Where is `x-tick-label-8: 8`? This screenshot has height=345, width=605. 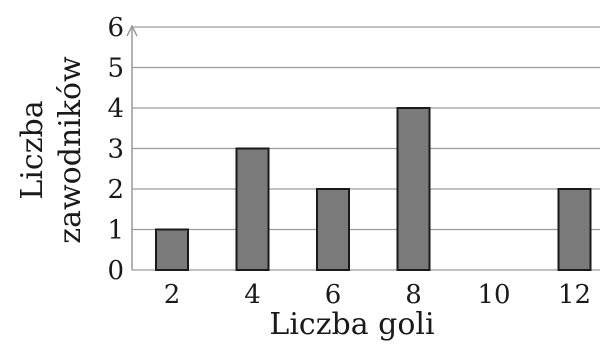
x-tick-label-8: 8 is located at coordinates (413, 295).